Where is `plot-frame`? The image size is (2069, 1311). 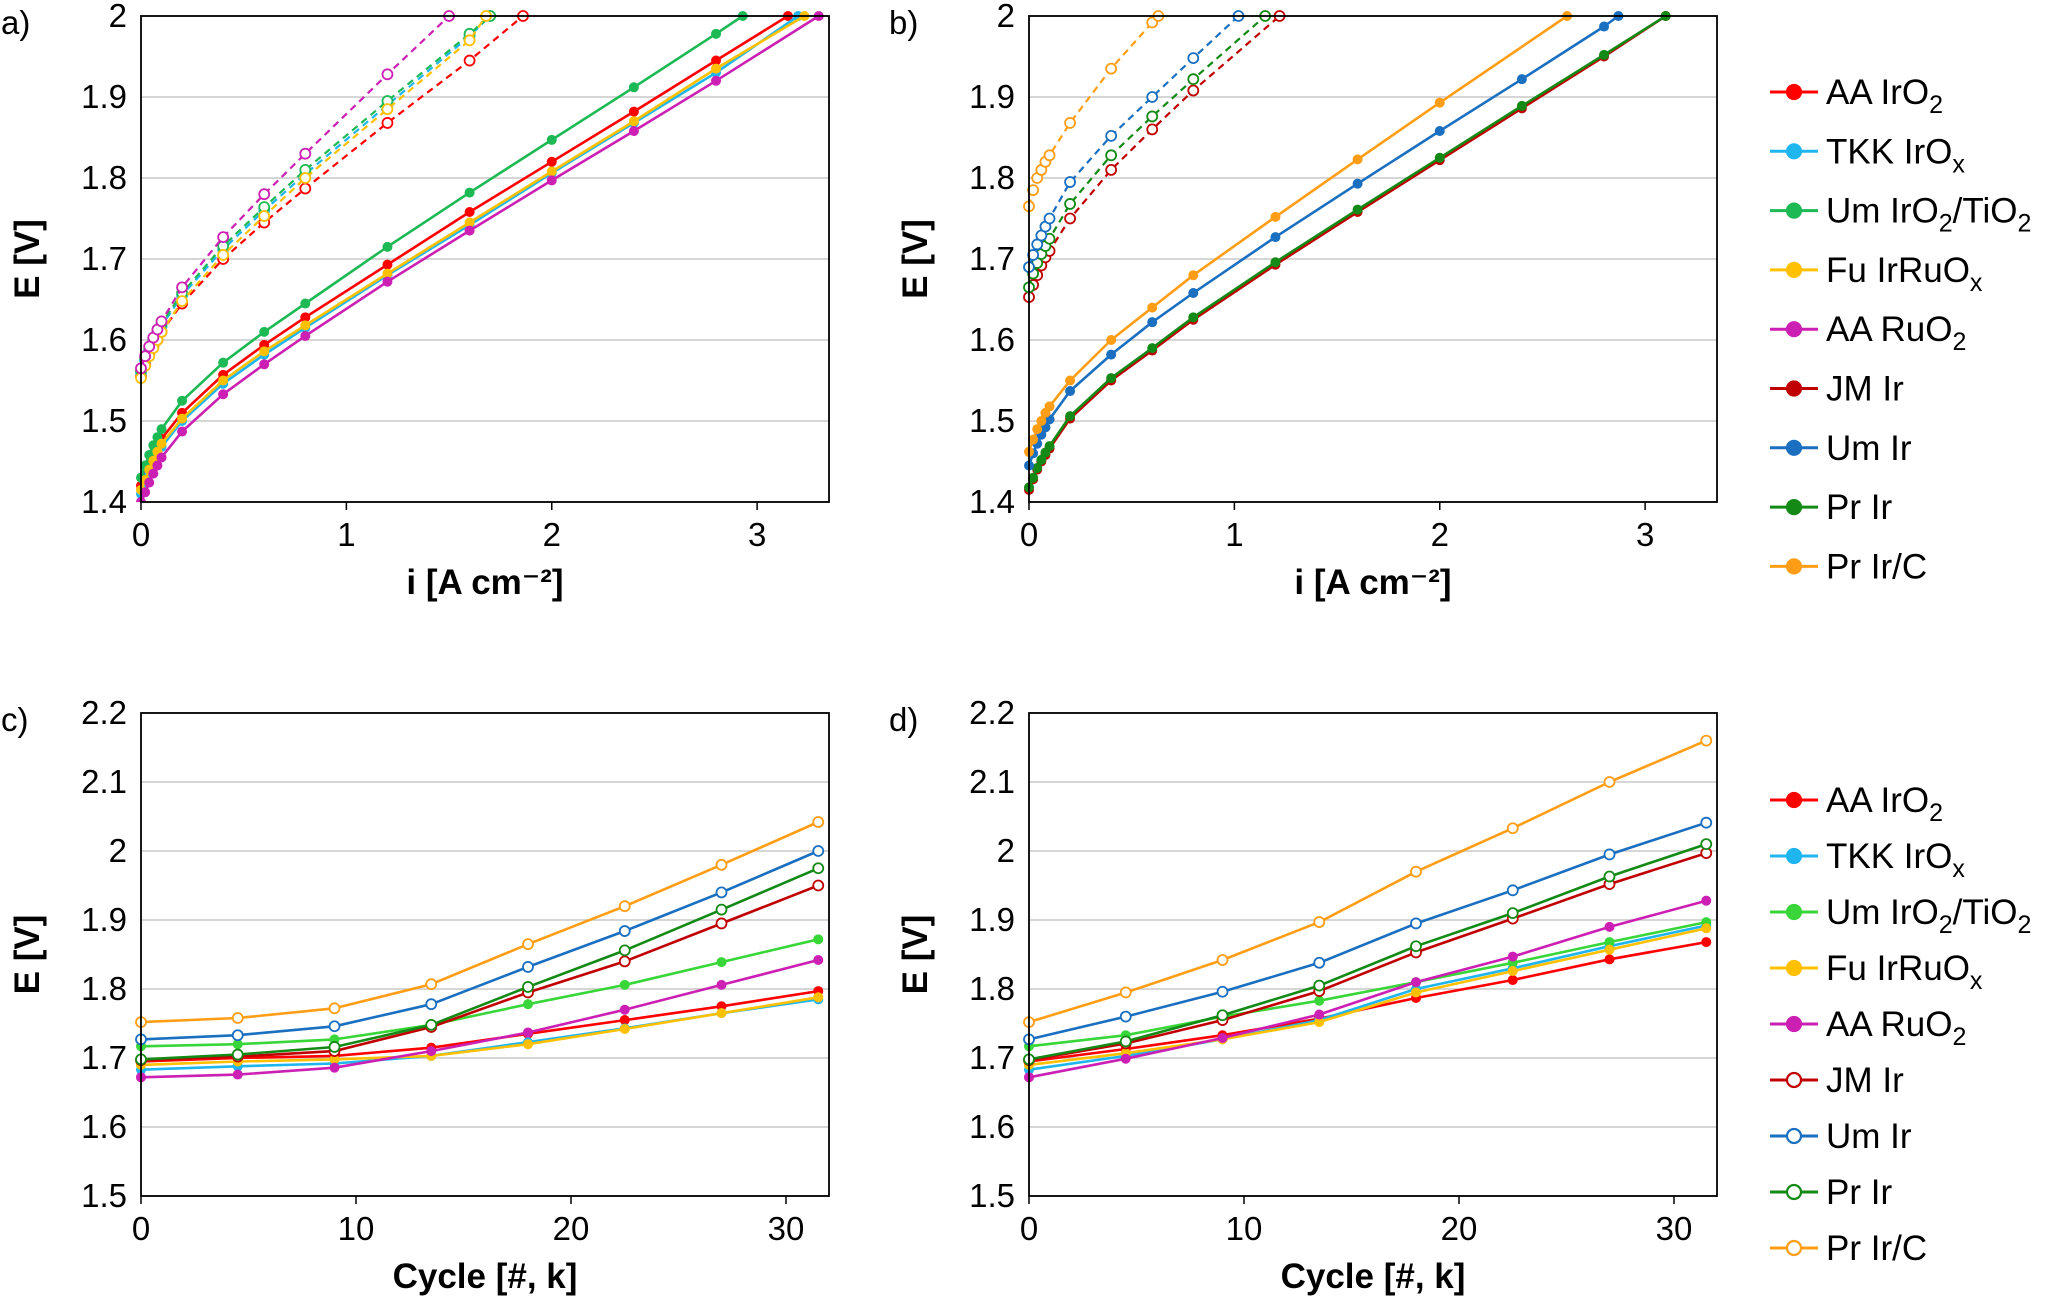 plot-frame is located at coordinates (485, 954).